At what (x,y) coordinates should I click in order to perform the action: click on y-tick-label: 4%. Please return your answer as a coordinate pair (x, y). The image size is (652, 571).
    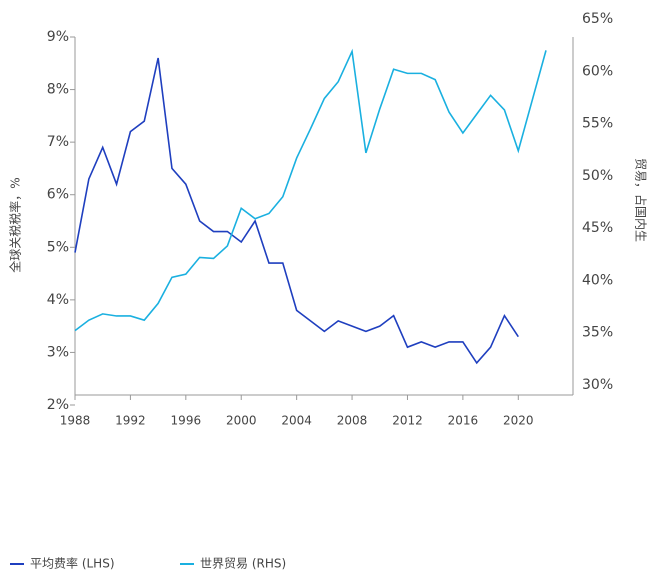
    Looking at the image, I should click on (58, 300).